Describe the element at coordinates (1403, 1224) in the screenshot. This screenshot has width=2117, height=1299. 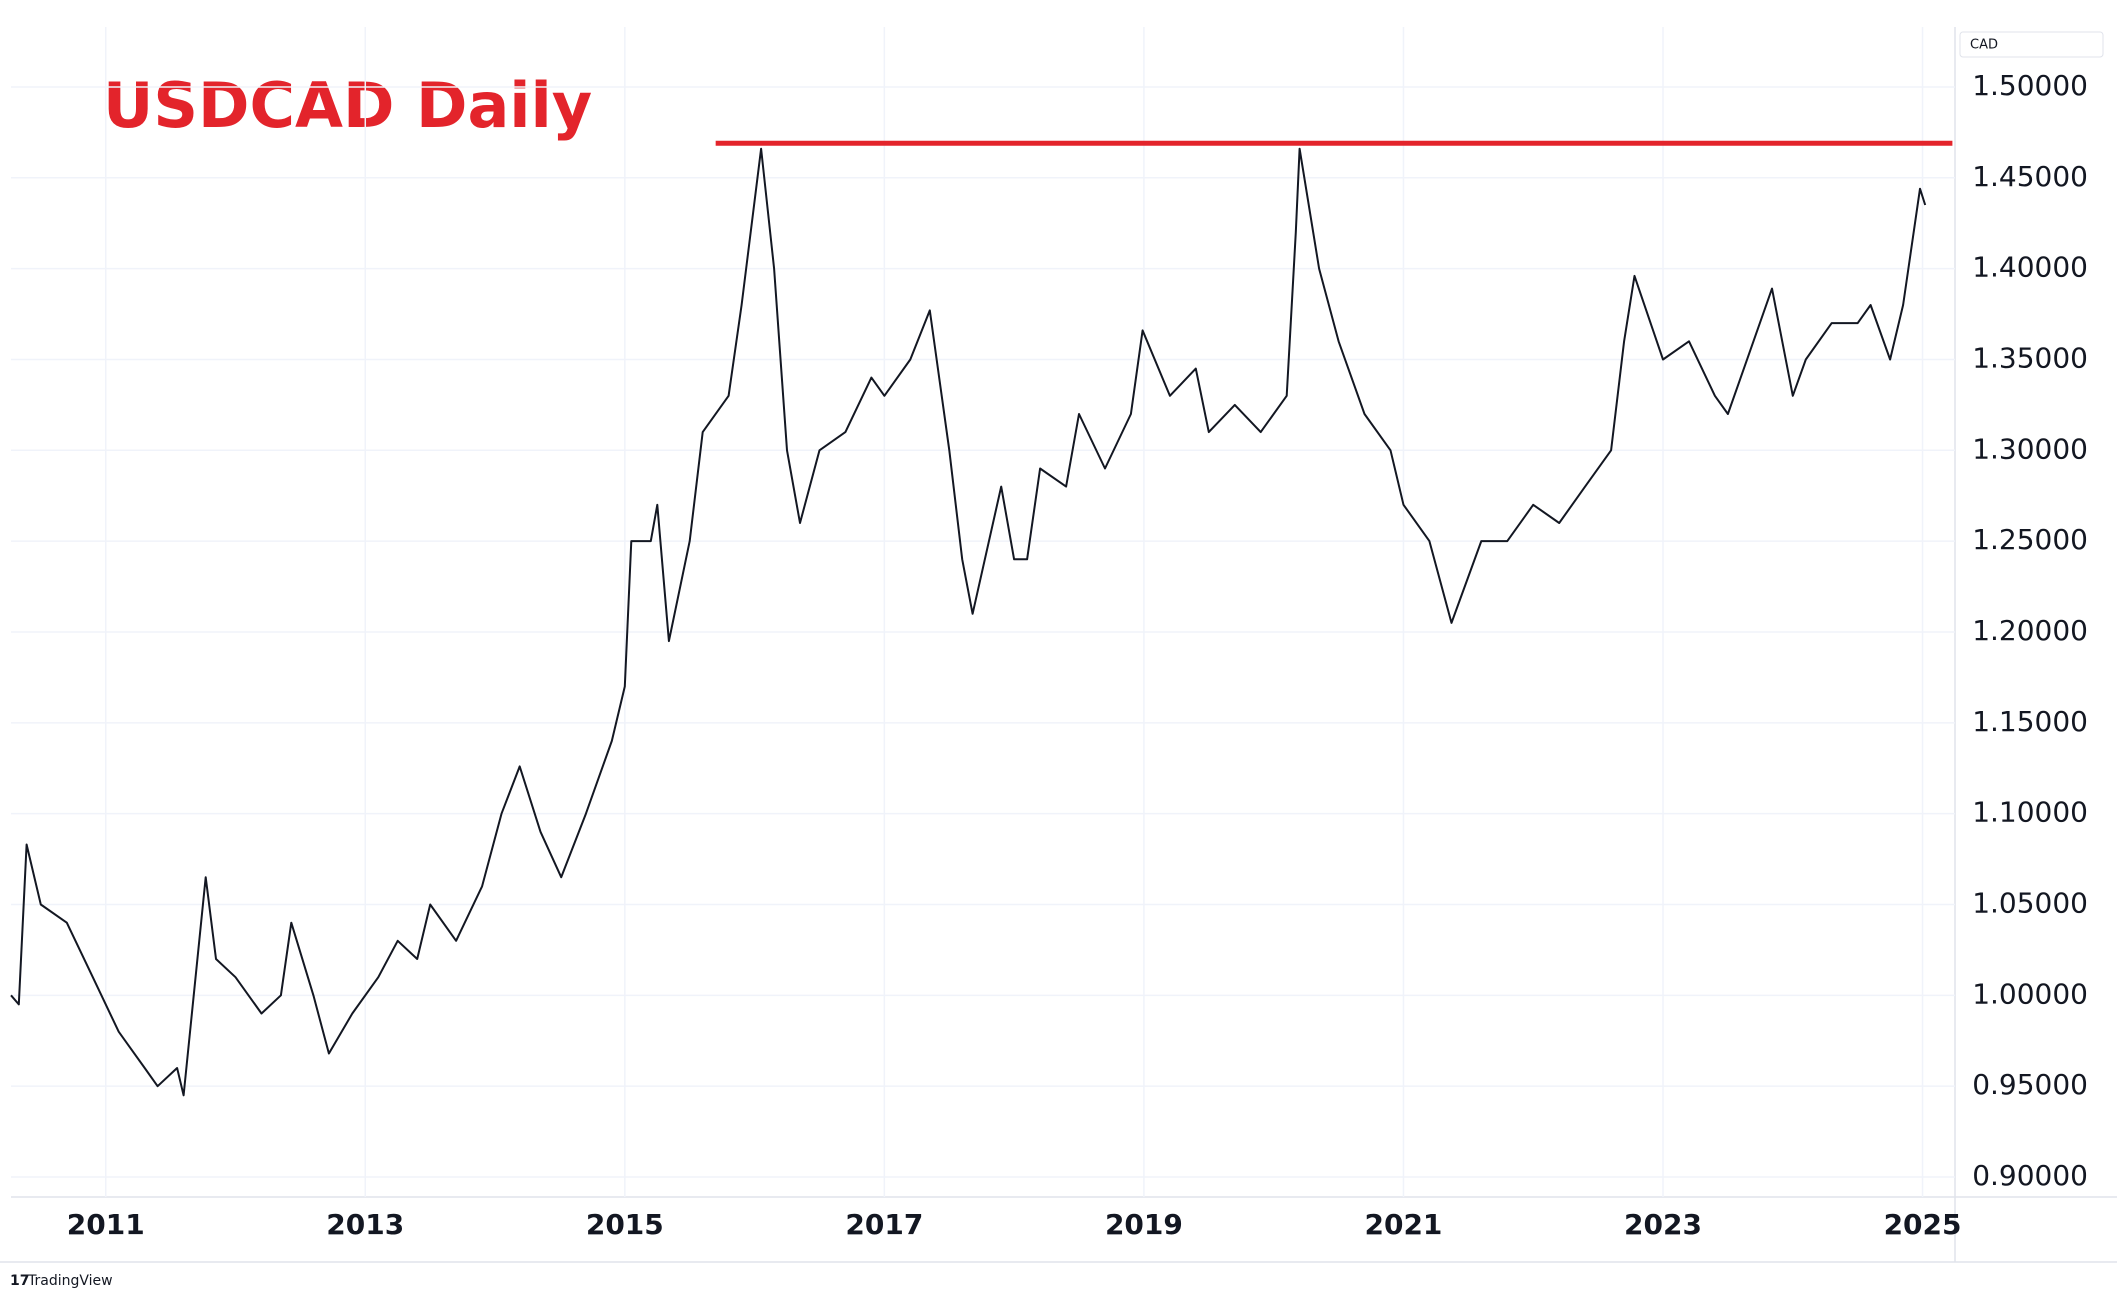
I see `x-tick-label: 2021` at that location.